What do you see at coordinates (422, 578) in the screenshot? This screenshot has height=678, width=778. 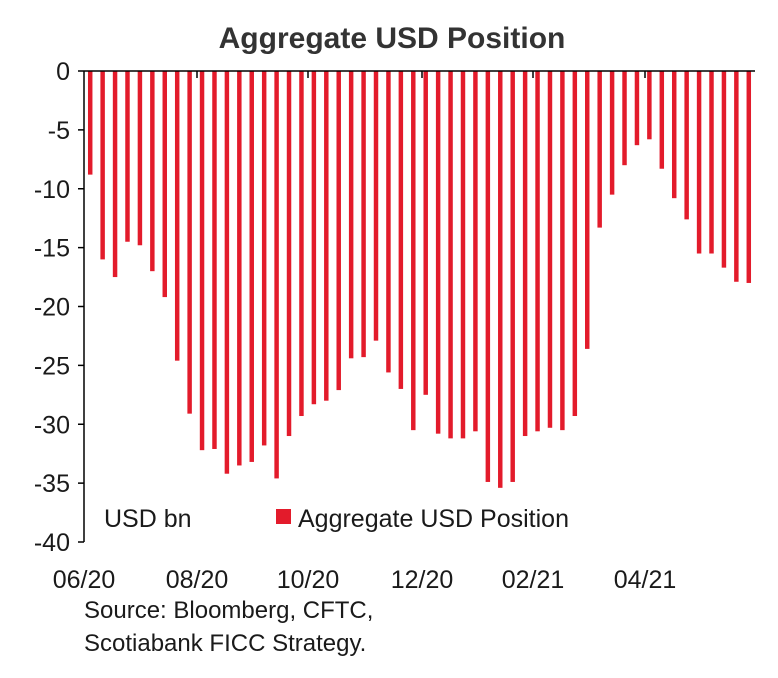 I see `x-tick-label: 12/20` at bounding box center [422, 578].